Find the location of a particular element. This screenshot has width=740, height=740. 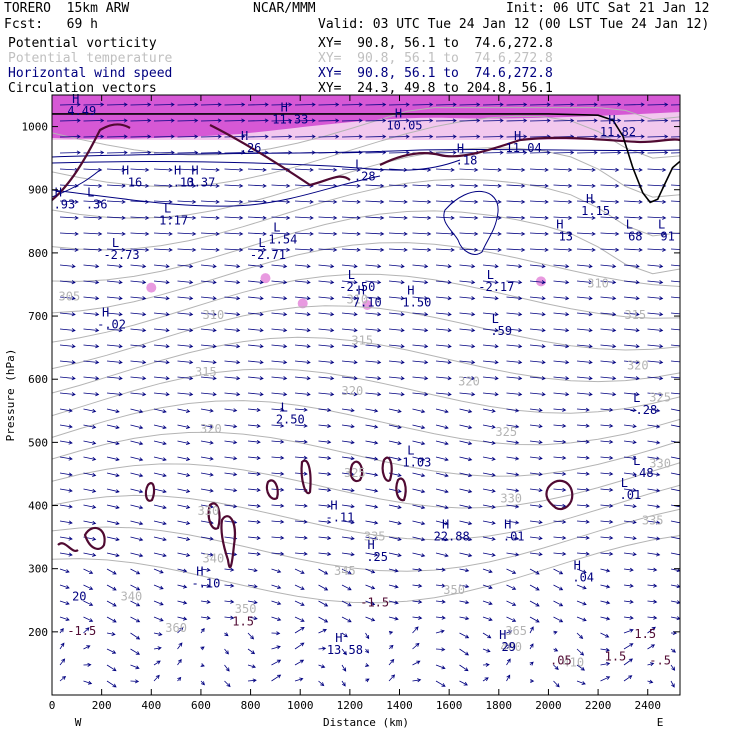

theta-label: 320 is located at coordinates (469, 382).